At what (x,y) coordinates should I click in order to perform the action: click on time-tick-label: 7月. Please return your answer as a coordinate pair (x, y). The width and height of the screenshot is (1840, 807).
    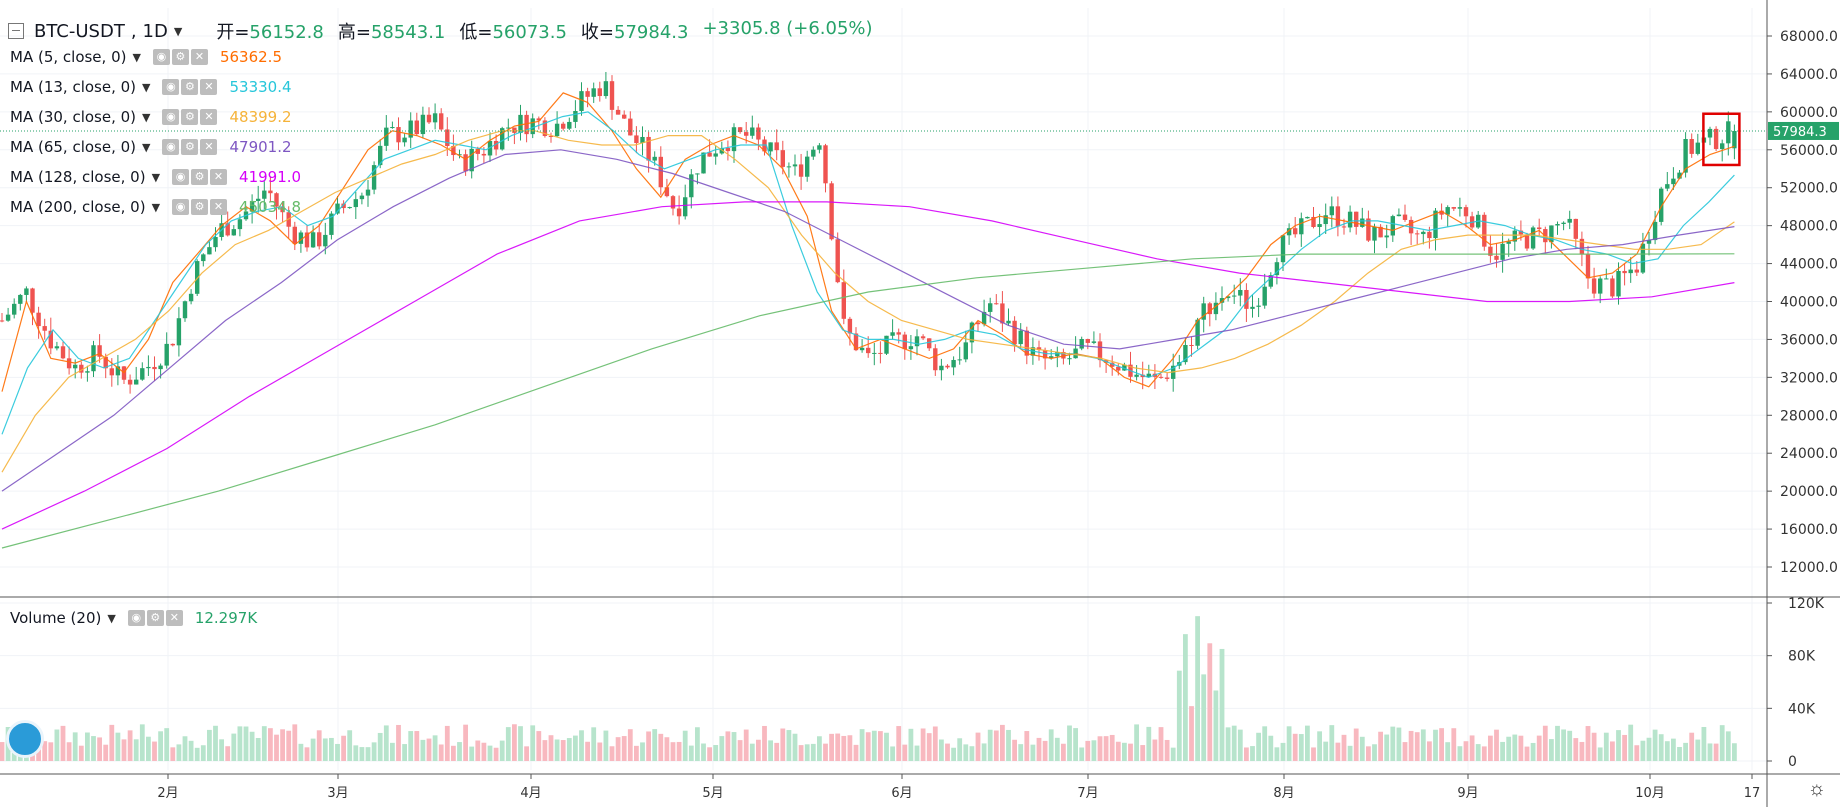
    Looking at the image, I should click on (1087, 793).